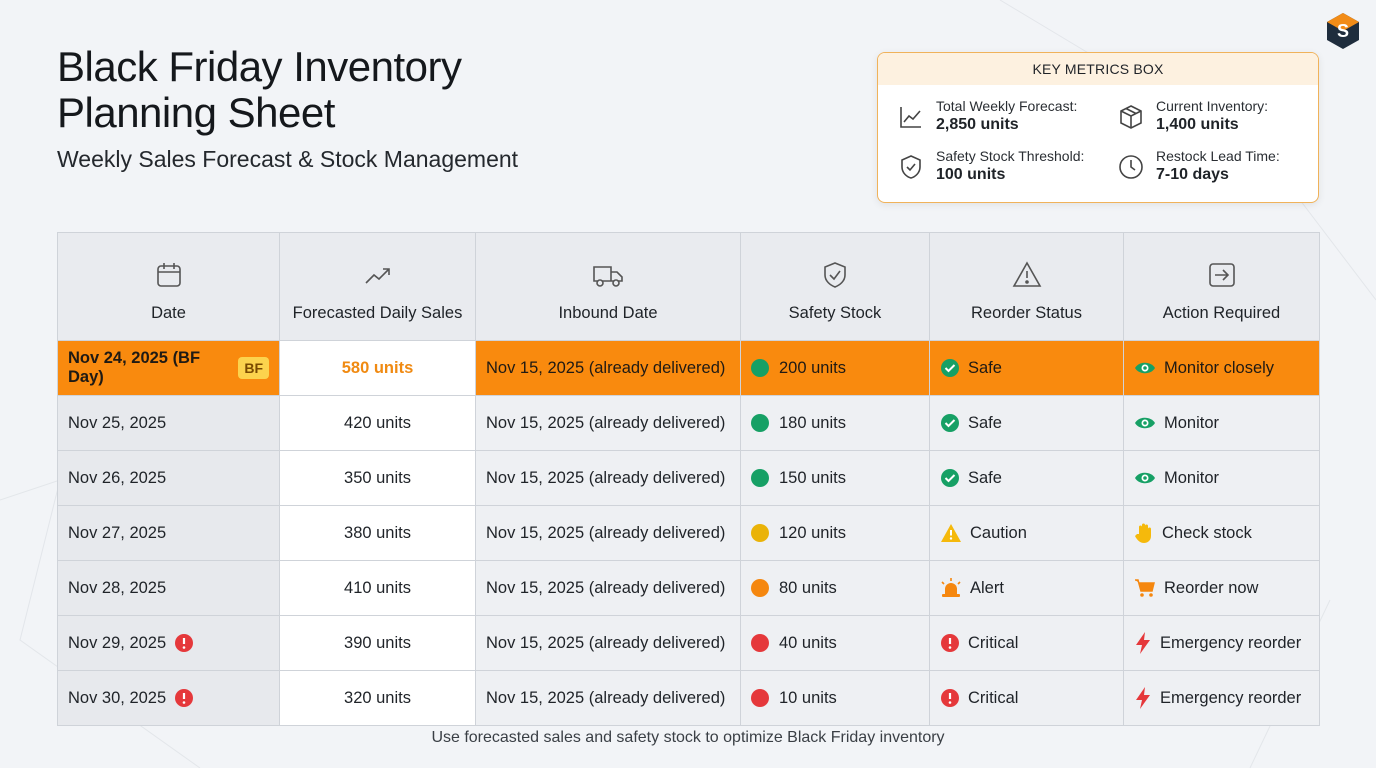 This screenshot has height=768, width=1376. Describe the element at coordinates (1218, 156) in the screenshot. I see `metric-label: Restock Lead Time:` at that location.